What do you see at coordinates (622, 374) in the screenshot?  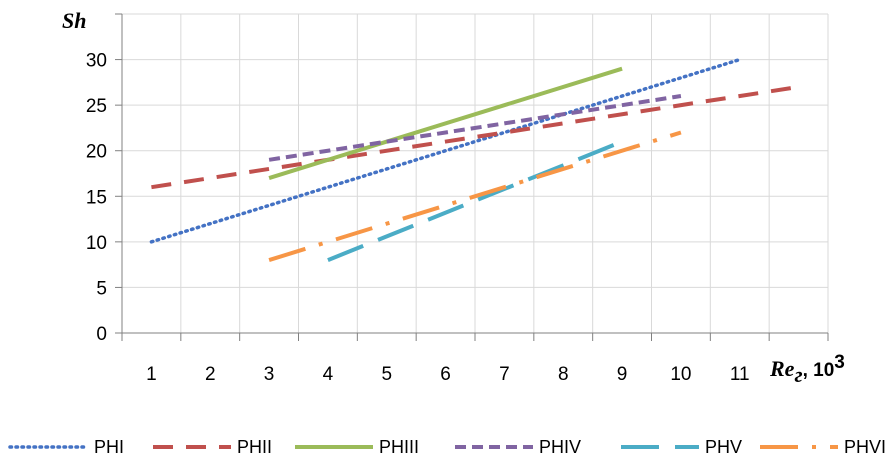 I see `x-tick-label: 9` at bounding box center [622, 374].